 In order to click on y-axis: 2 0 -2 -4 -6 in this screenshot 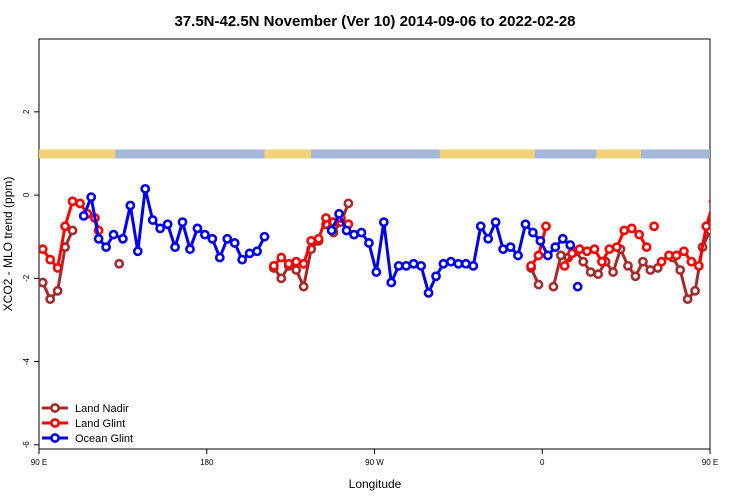, I will do `click(30, 278)`.